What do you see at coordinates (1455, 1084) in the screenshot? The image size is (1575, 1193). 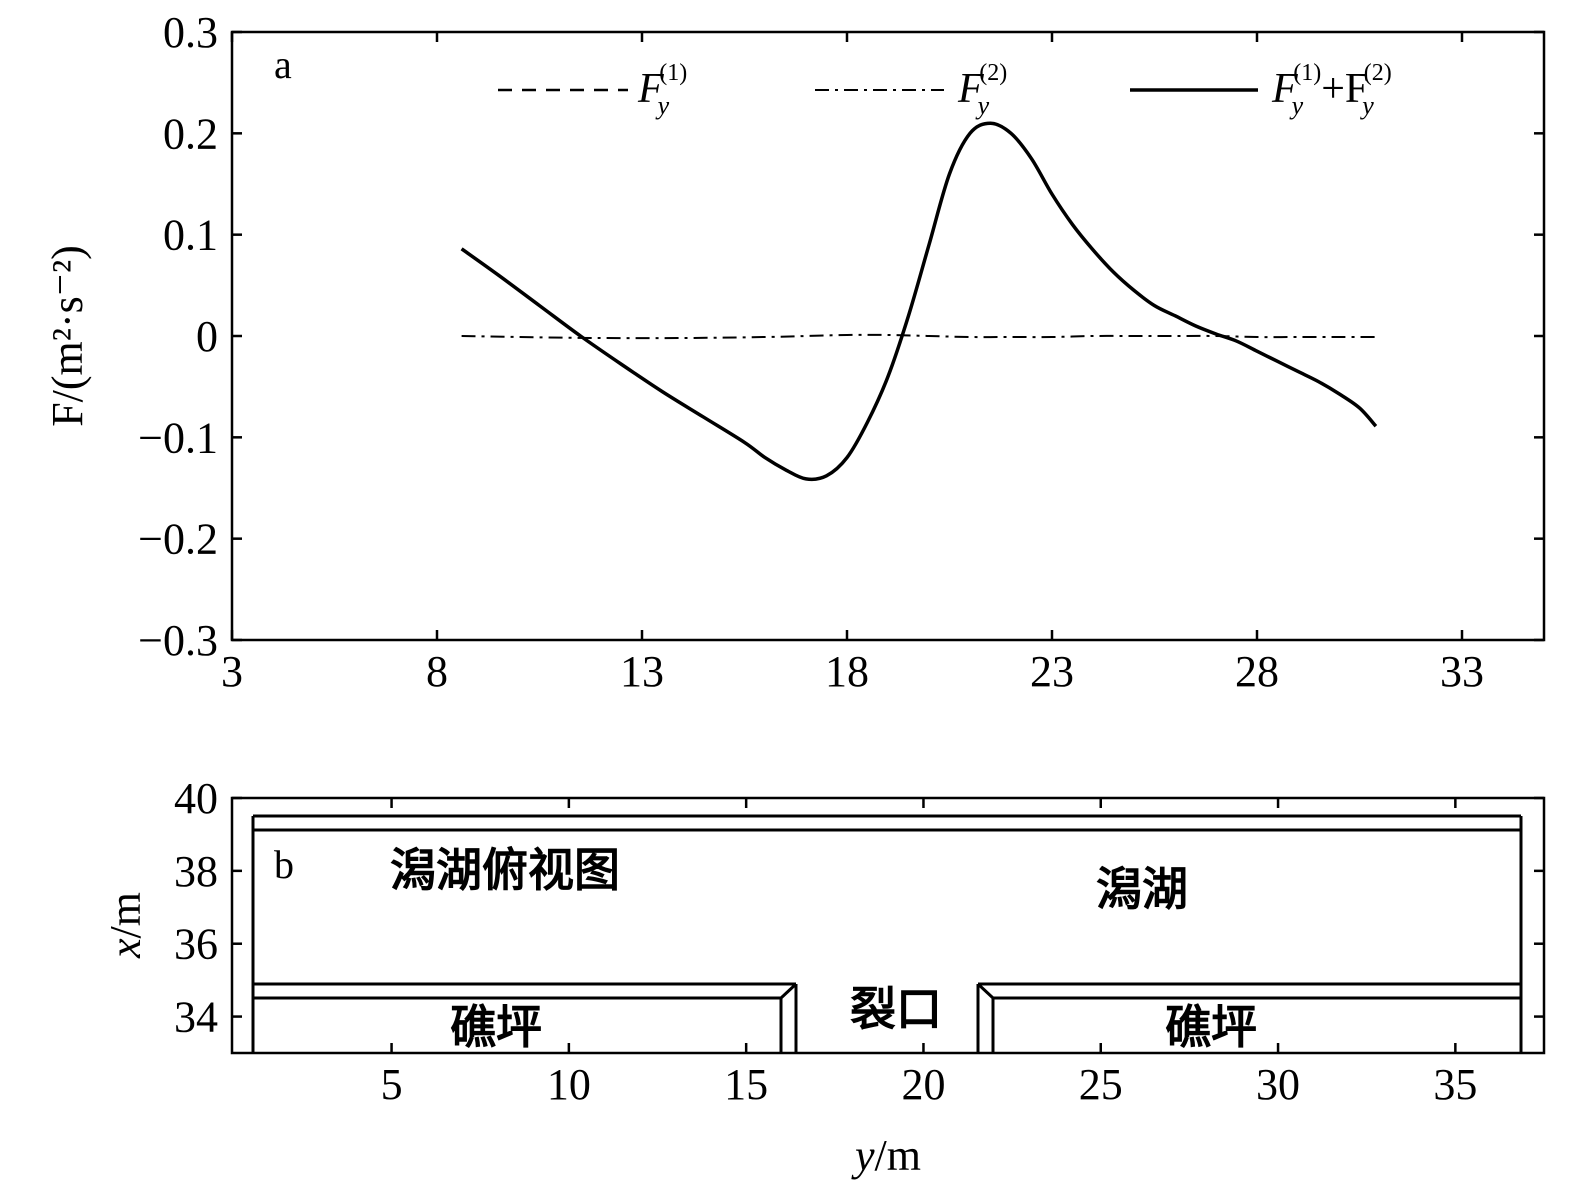 I see `b-x-tick-label: 35` at bounding box center [1455, 1084].